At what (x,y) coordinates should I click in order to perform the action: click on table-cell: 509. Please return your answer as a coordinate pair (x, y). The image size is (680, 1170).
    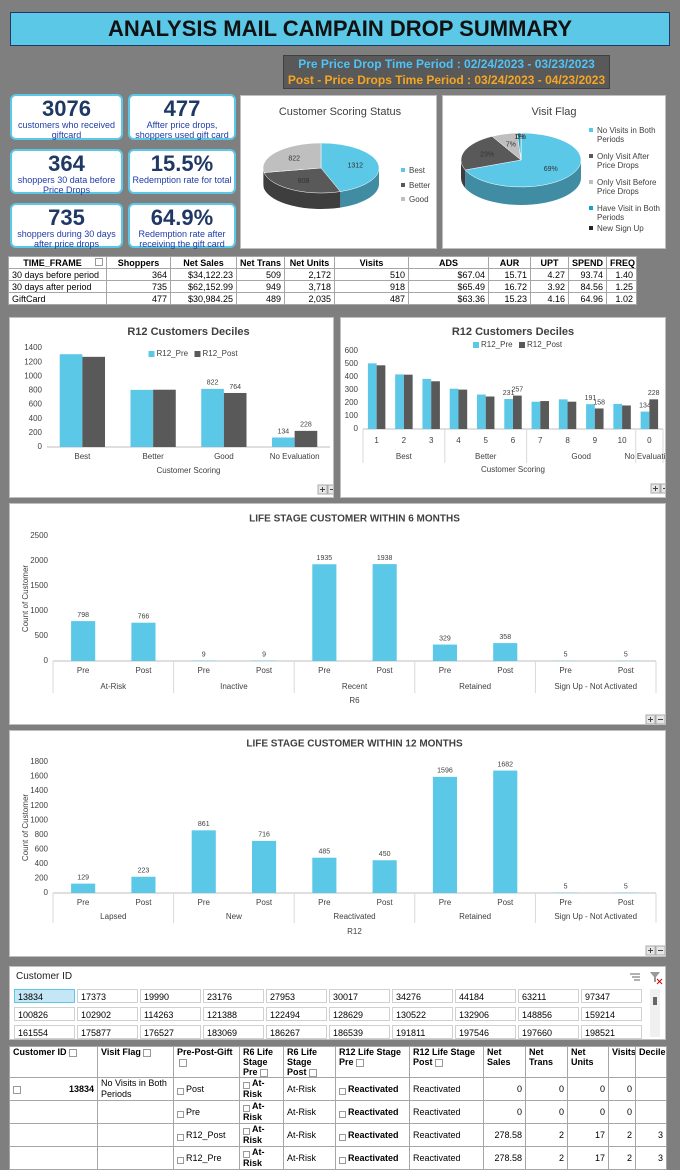
    Looking at the image, I should click on (261, 275).